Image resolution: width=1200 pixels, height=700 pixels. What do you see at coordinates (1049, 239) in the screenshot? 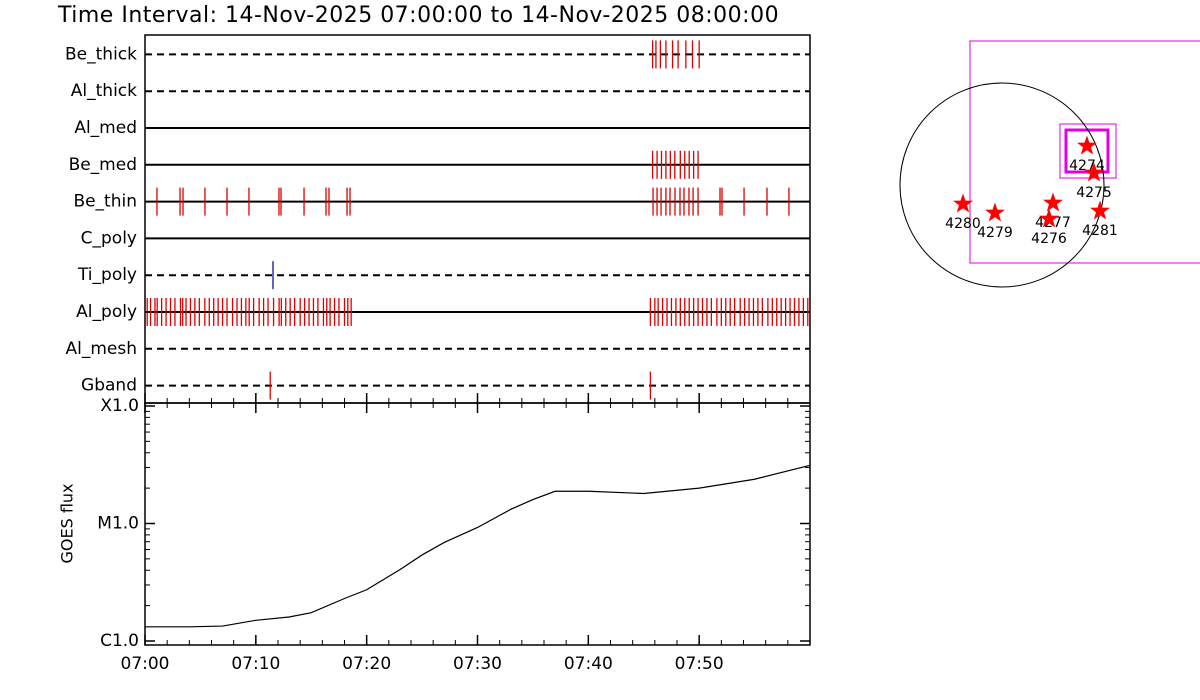
I see `region-label: 4276` at bounding box center [1049, 239].